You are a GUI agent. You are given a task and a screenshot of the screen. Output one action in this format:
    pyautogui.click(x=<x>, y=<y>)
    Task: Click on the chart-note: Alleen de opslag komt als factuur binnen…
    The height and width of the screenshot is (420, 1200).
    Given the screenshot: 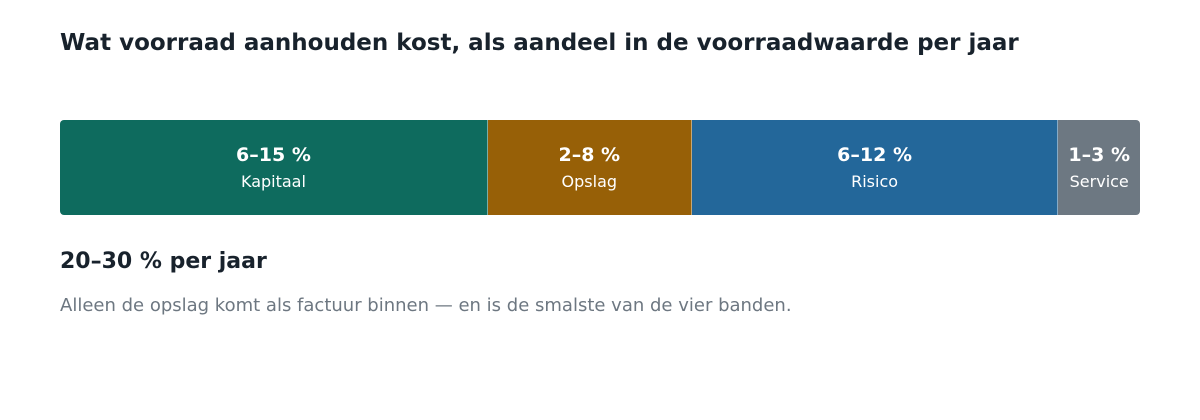 What is the action you would take?
    pyautogui.click(x=426, y=305)
    